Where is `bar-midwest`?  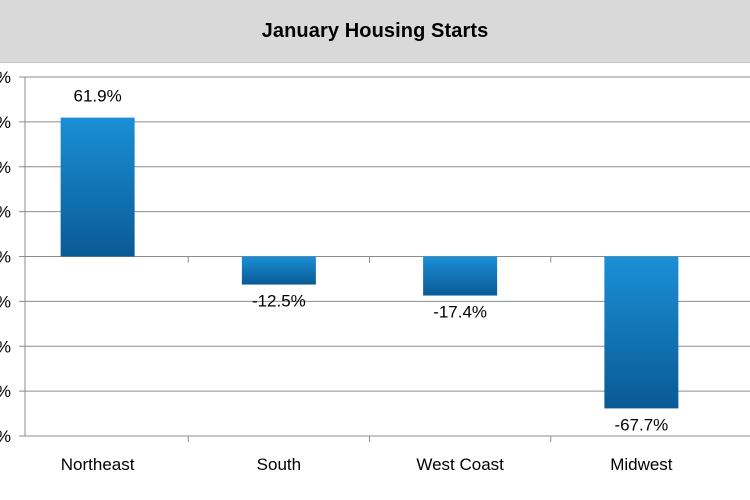
bar-midwest is located at coordinates (641, 332).